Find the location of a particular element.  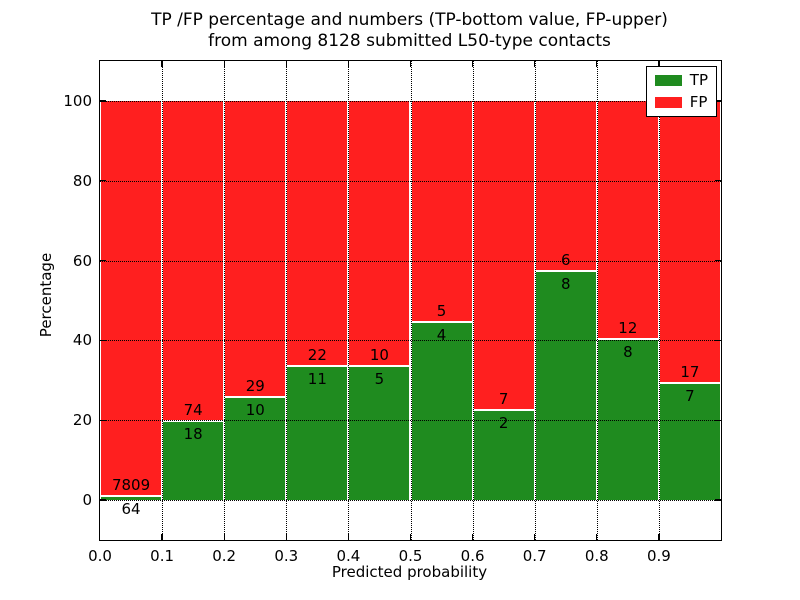

fp-count-label: 6 is located at coordinates (565, 259).